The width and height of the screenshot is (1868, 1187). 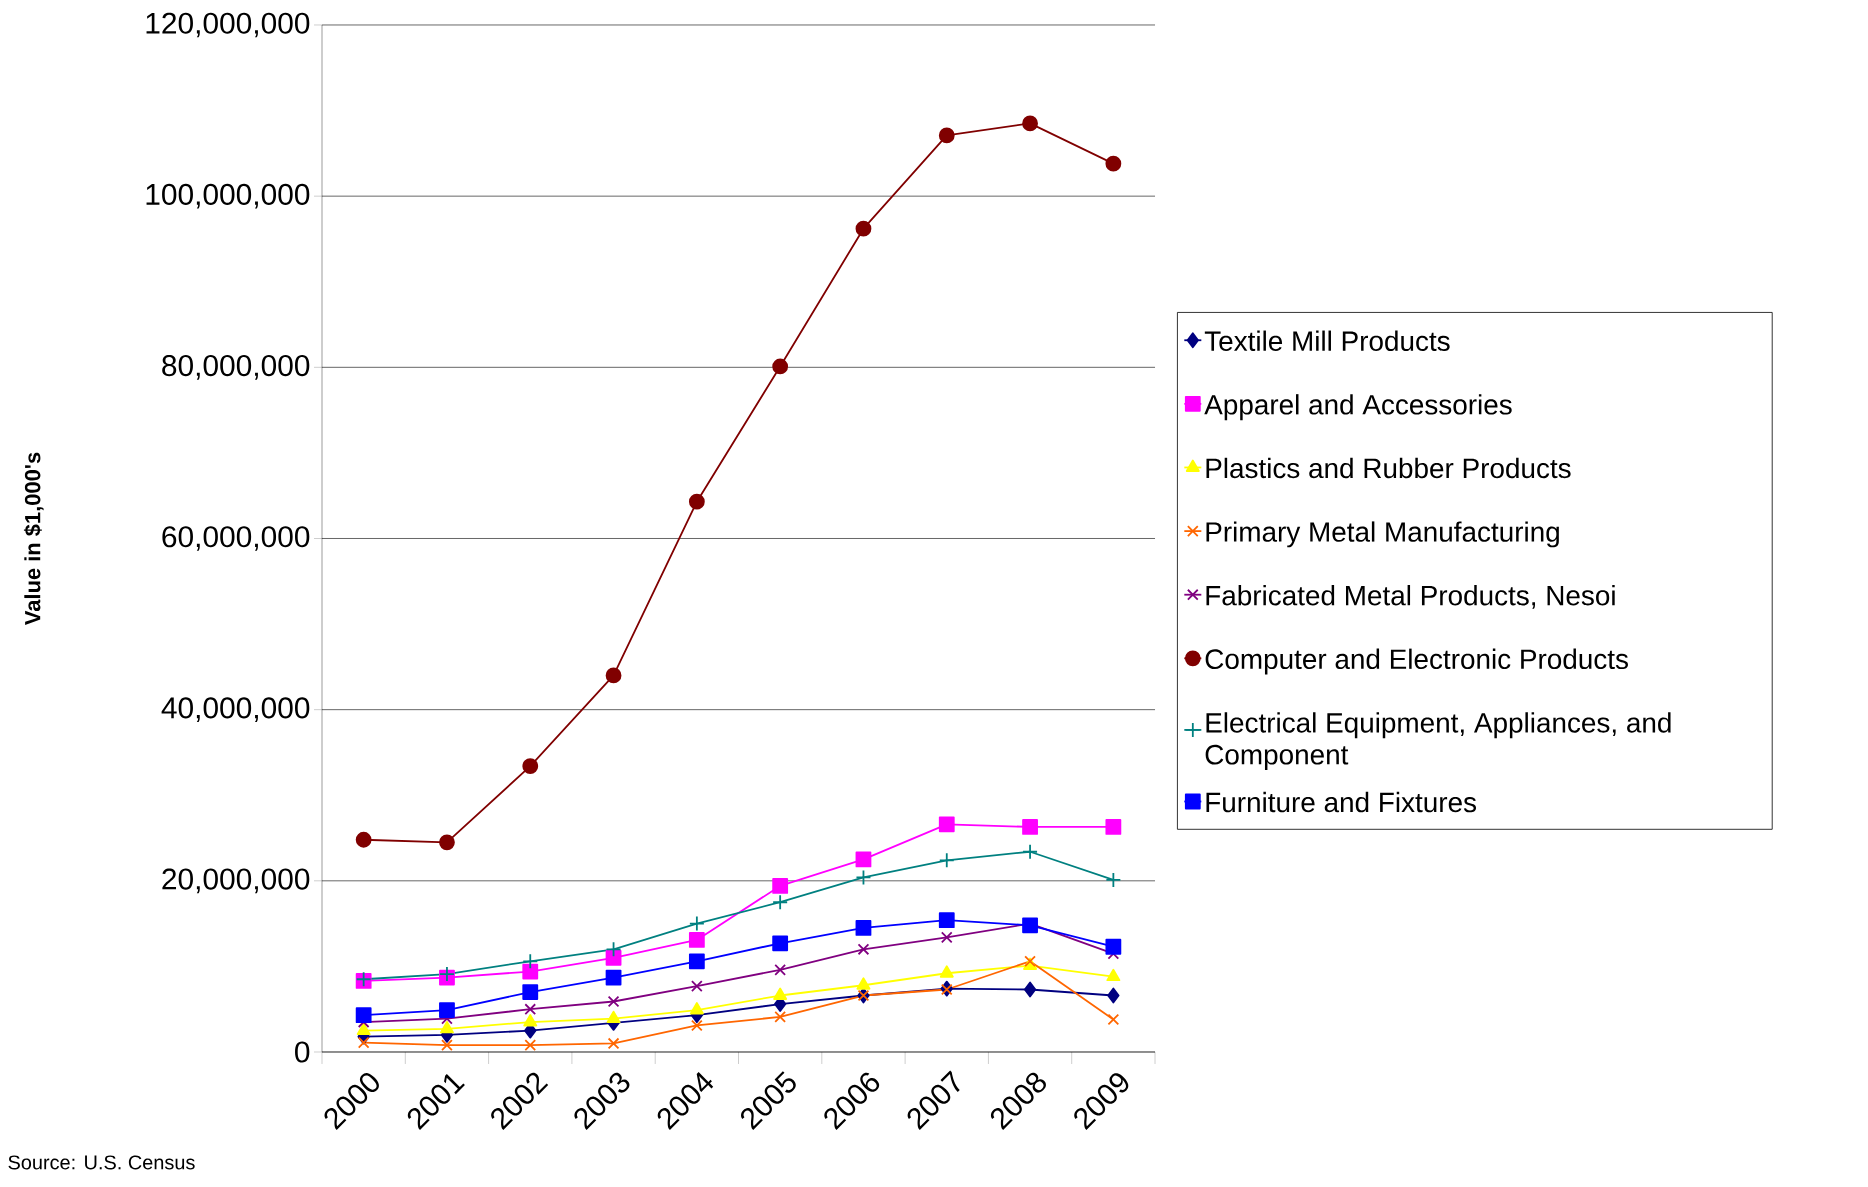 I want to click on legend-label: Plastics and Rubber Products, so click(x=1388, y=468).